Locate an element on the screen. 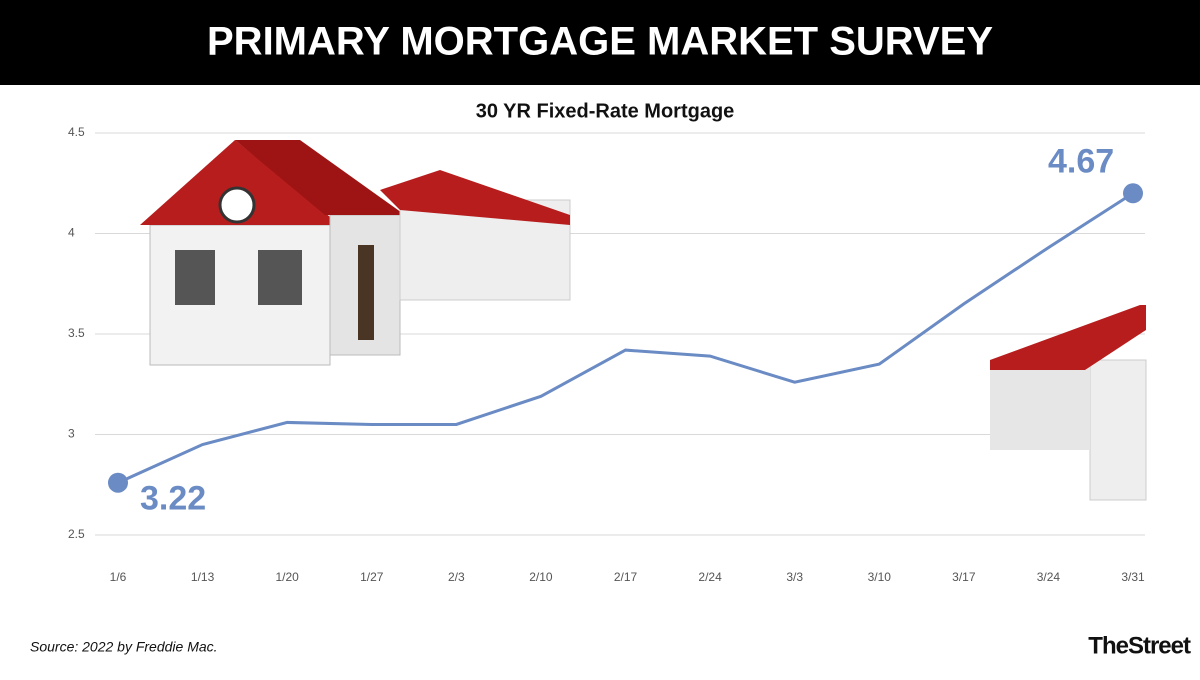 This screenshot has width=1200, height=680. chart-title: 30 YR Fixed-Rate Mortgage is located at coordinates (605, 111).